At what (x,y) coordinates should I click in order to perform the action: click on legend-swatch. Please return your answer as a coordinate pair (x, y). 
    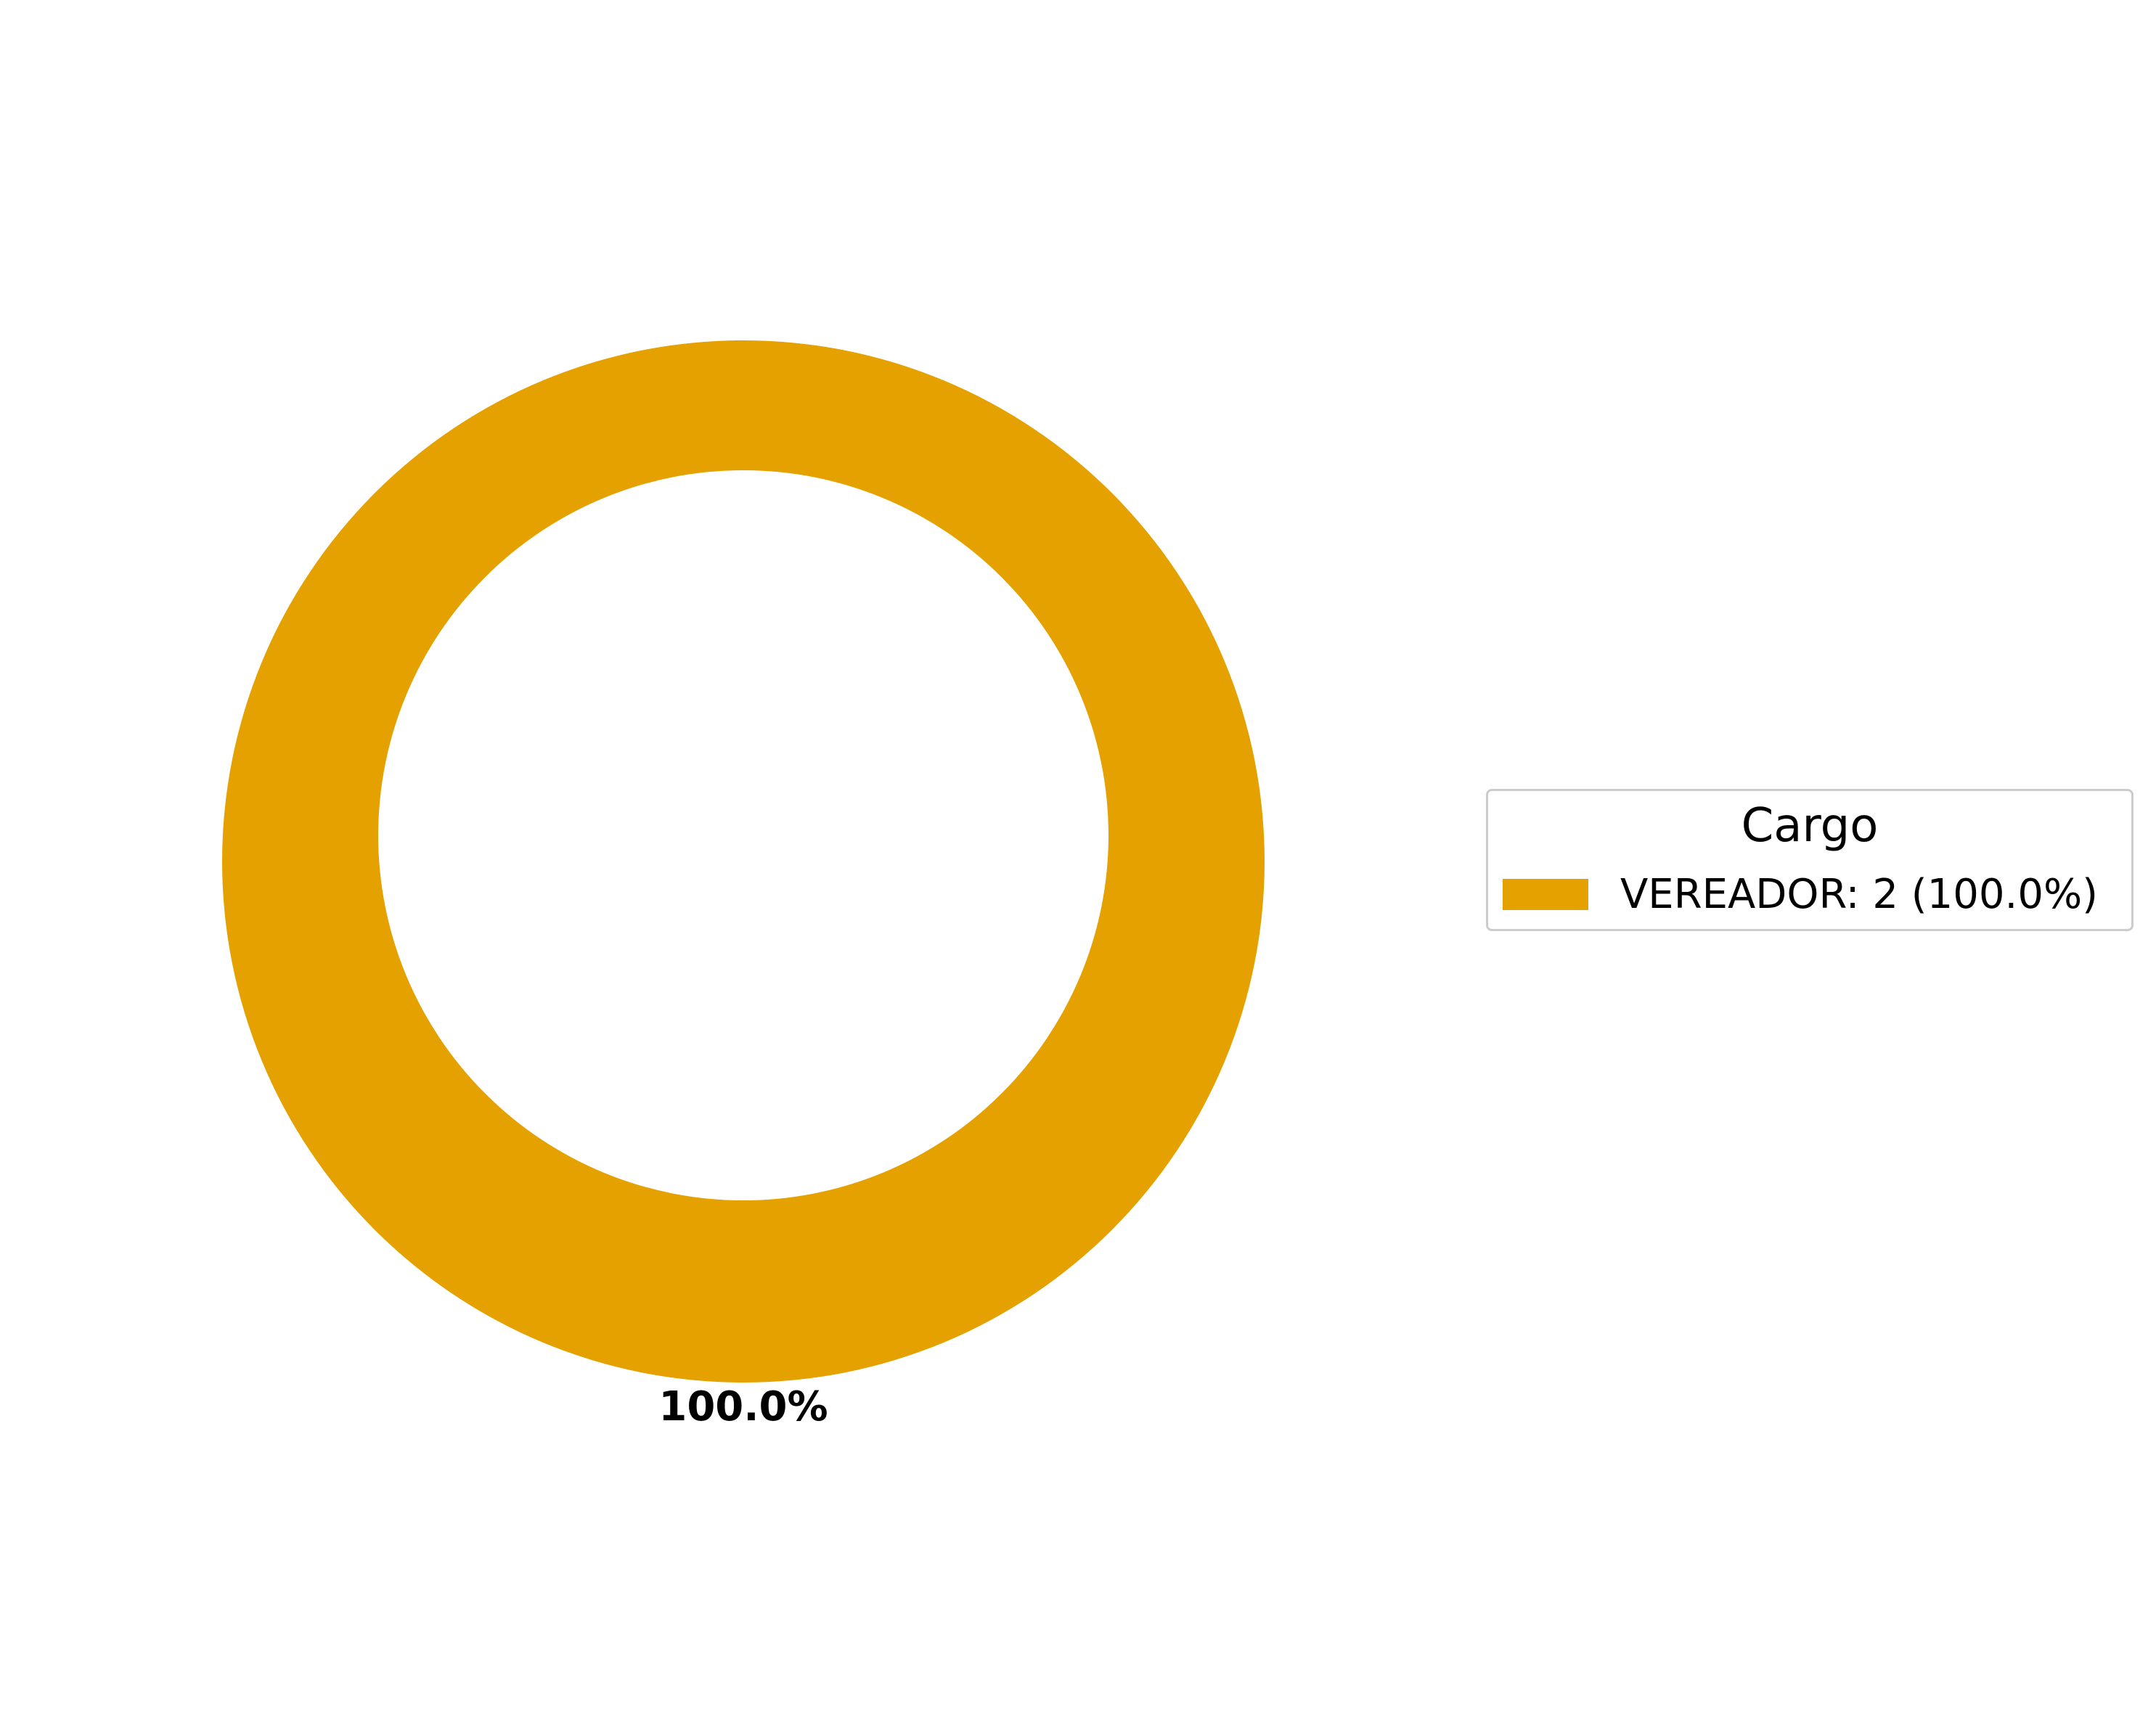
    Looking at the image, I should click on (1546, 894).